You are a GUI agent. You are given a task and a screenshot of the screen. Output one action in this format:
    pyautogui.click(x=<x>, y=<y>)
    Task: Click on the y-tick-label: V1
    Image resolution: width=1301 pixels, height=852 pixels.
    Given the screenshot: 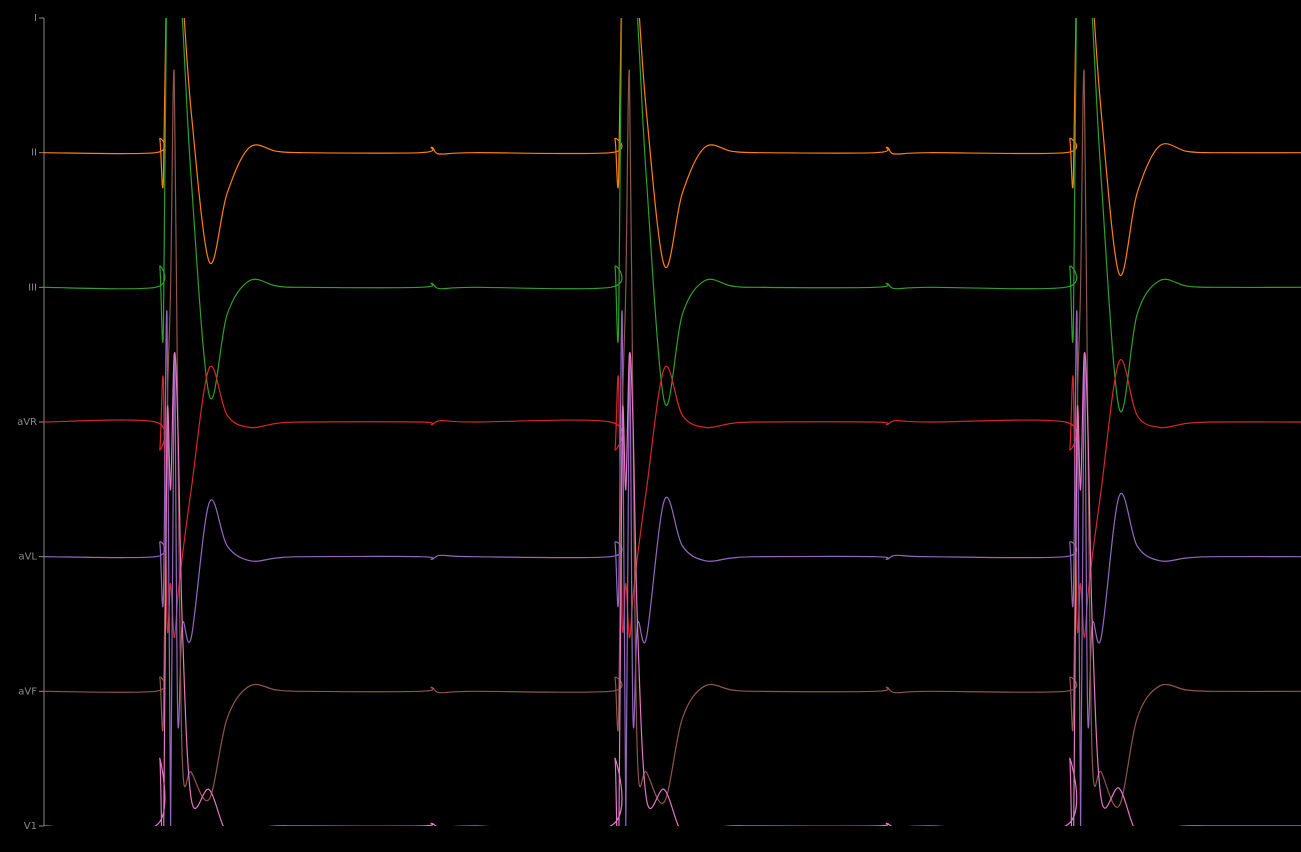 What is the action you would take?
    pyautogui.click(x=30, y=826)
    